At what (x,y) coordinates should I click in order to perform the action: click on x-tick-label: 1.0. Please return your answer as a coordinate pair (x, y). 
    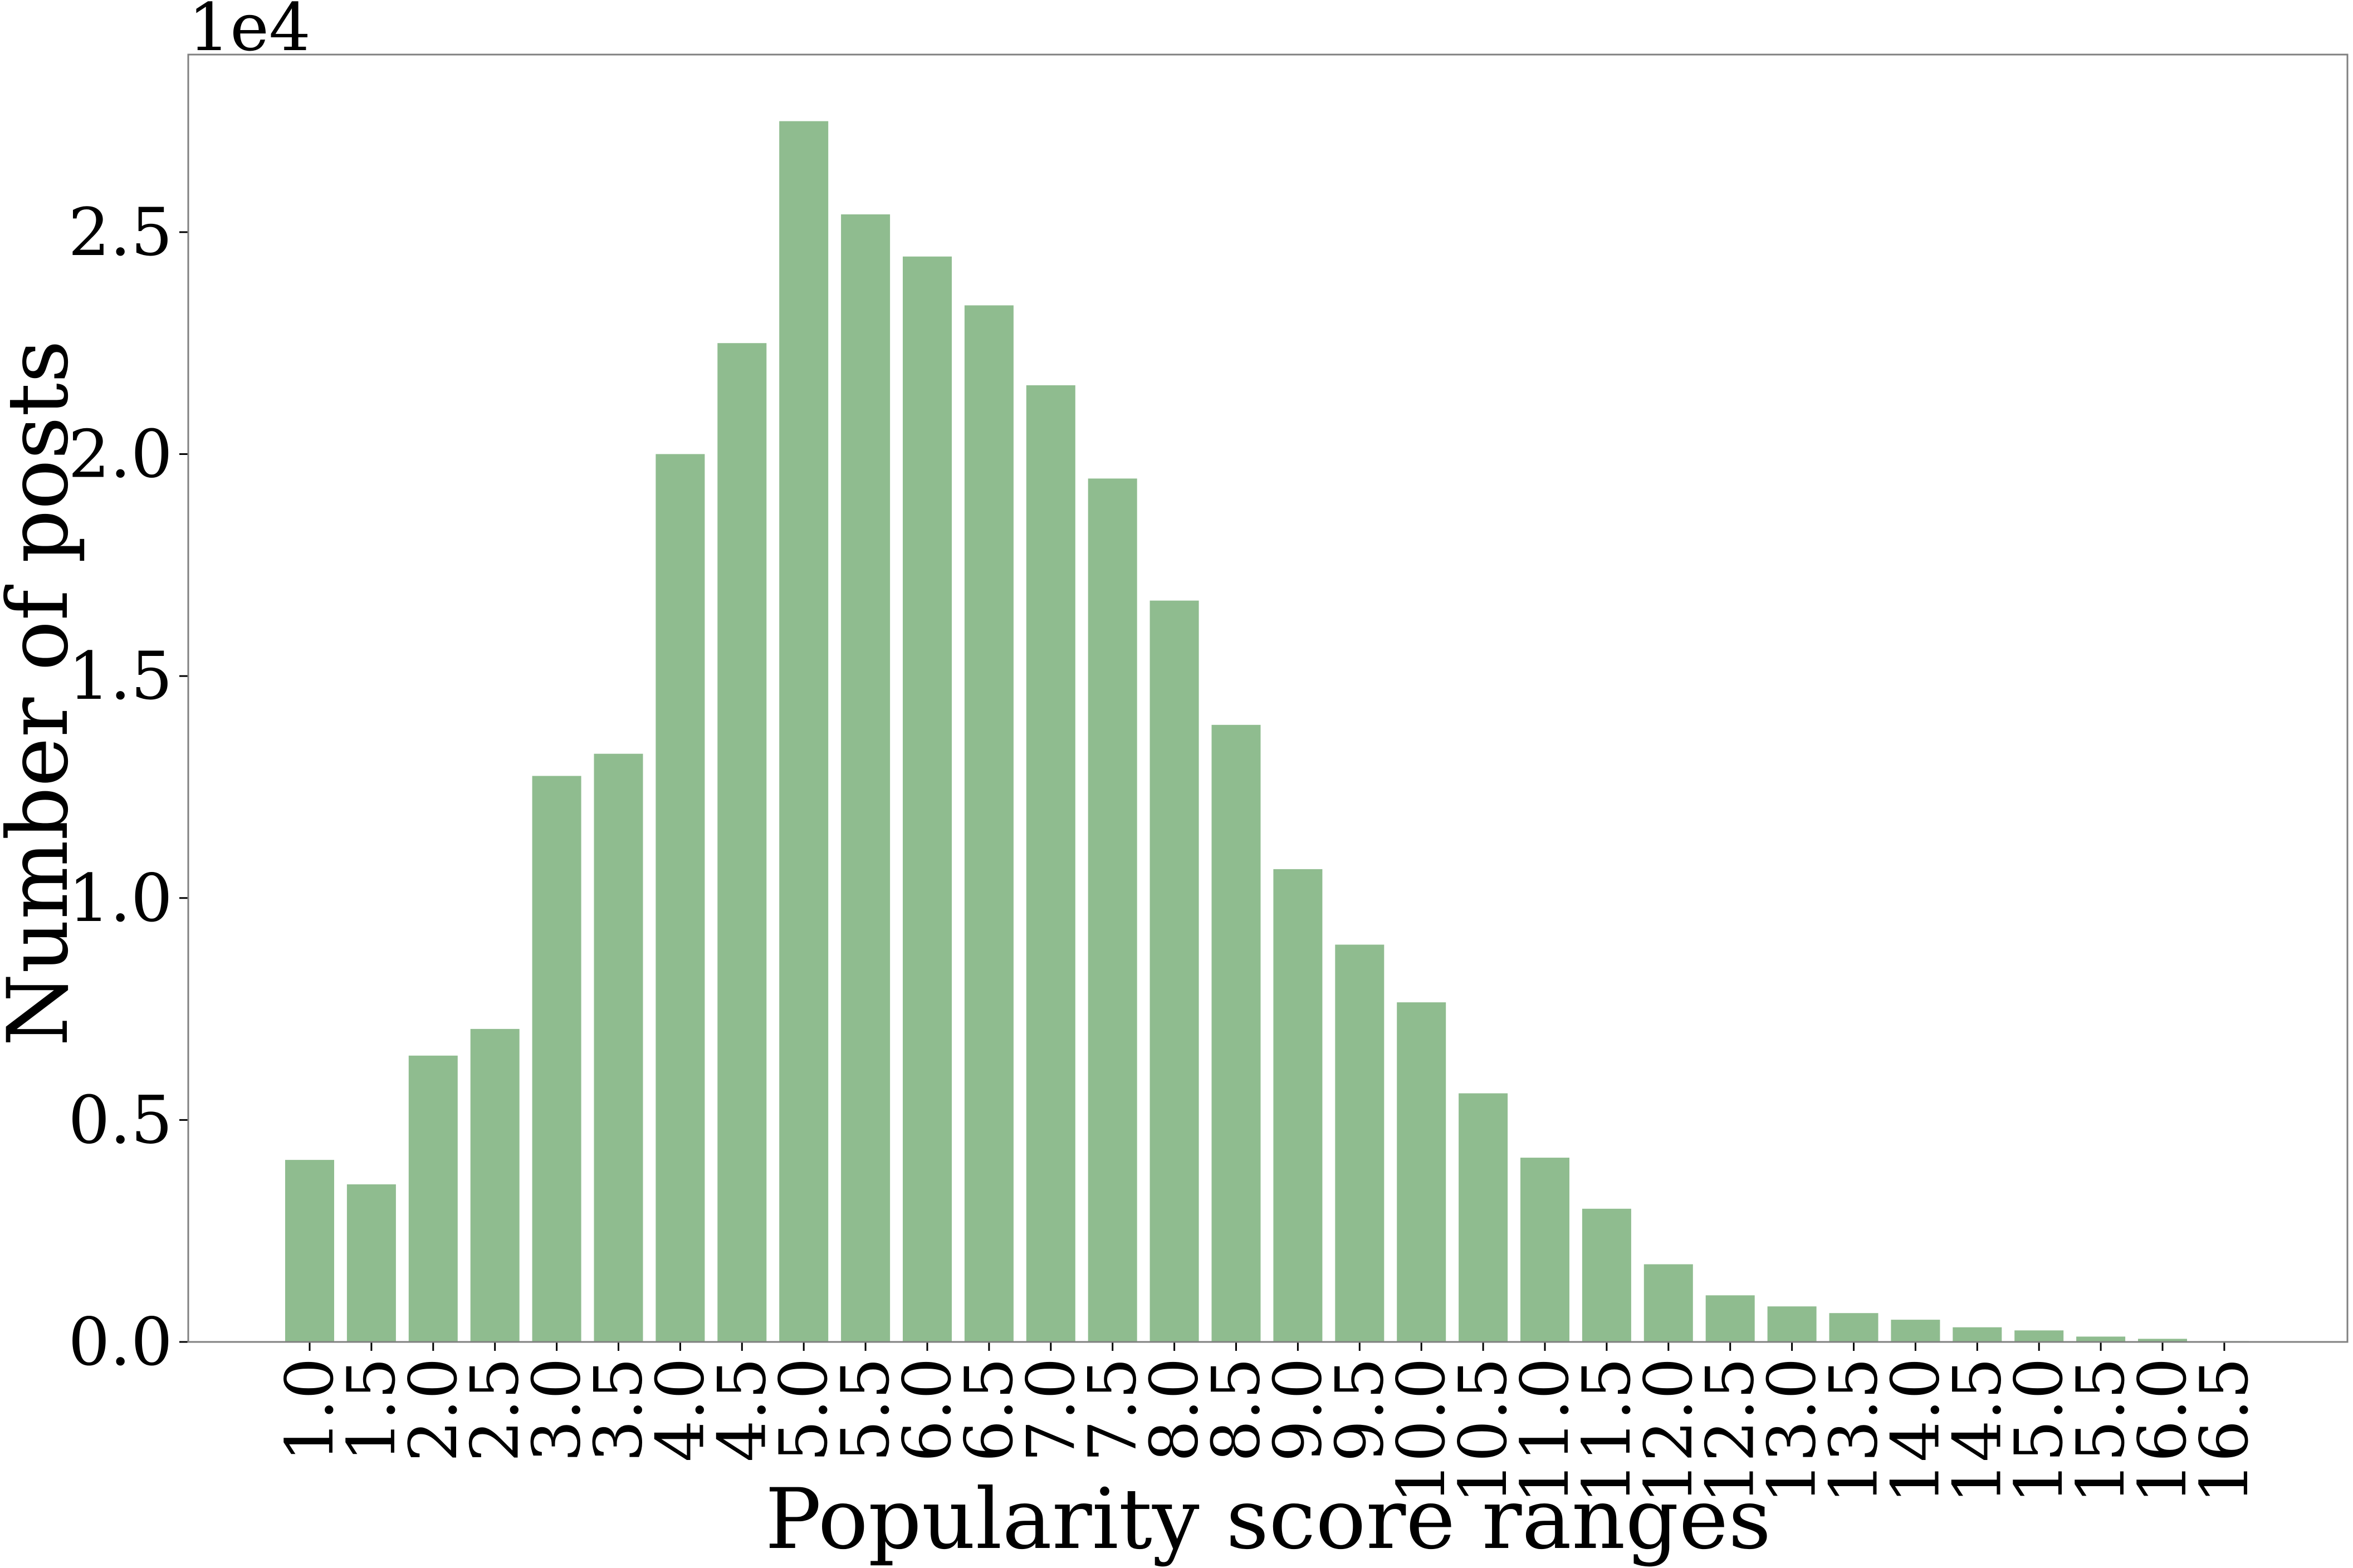
    Looking at the image, I should click on (309, 1410).